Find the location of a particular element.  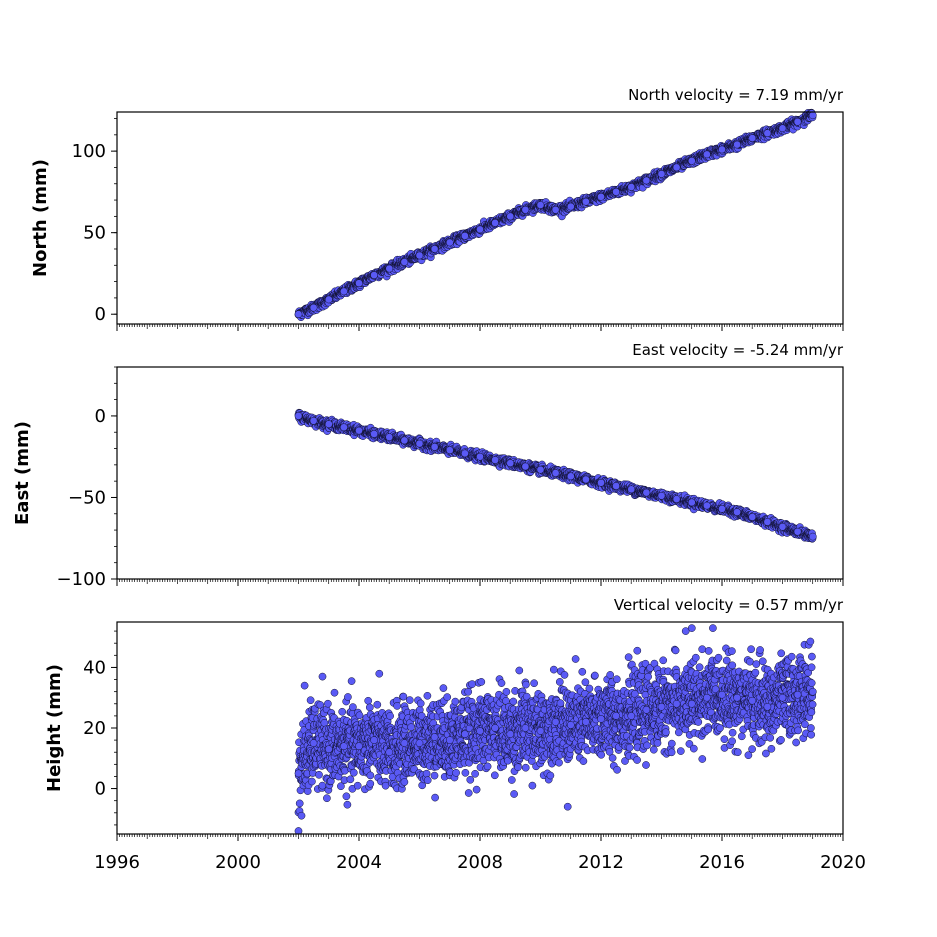

east-y-axis-label: East (mm) is located at coordinates (22, 473).